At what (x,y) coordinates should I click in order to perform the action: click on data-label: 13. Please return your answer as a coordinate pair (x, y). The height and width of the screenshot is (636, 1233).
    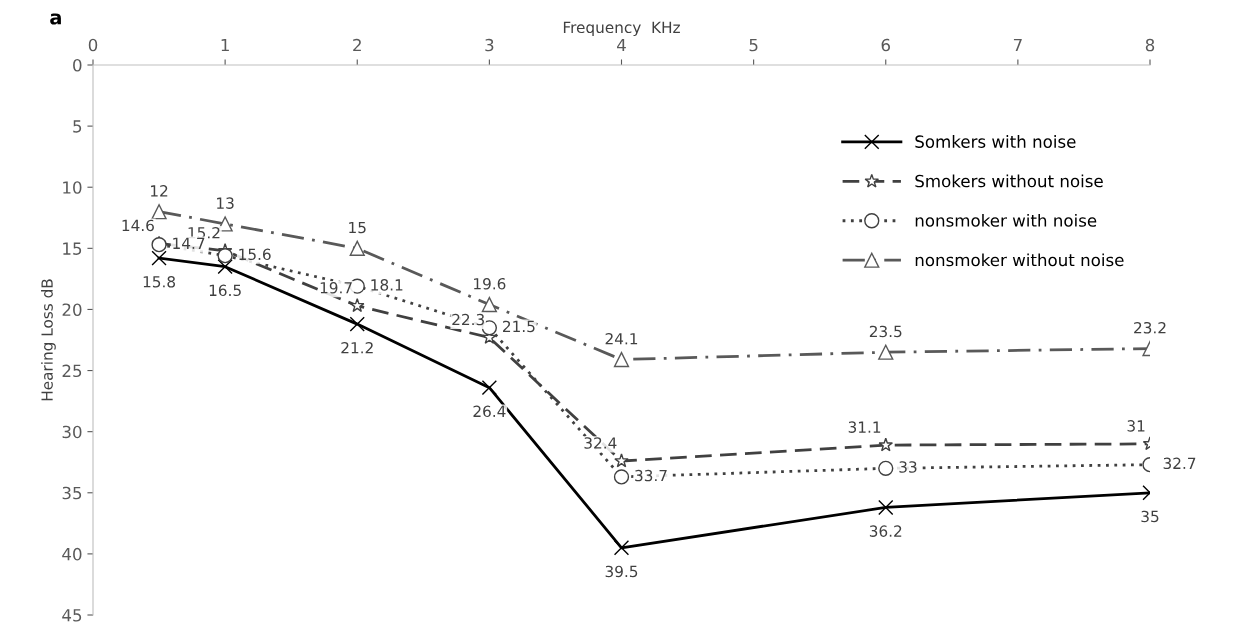
    Looking at the image, I should click on (225, 203).